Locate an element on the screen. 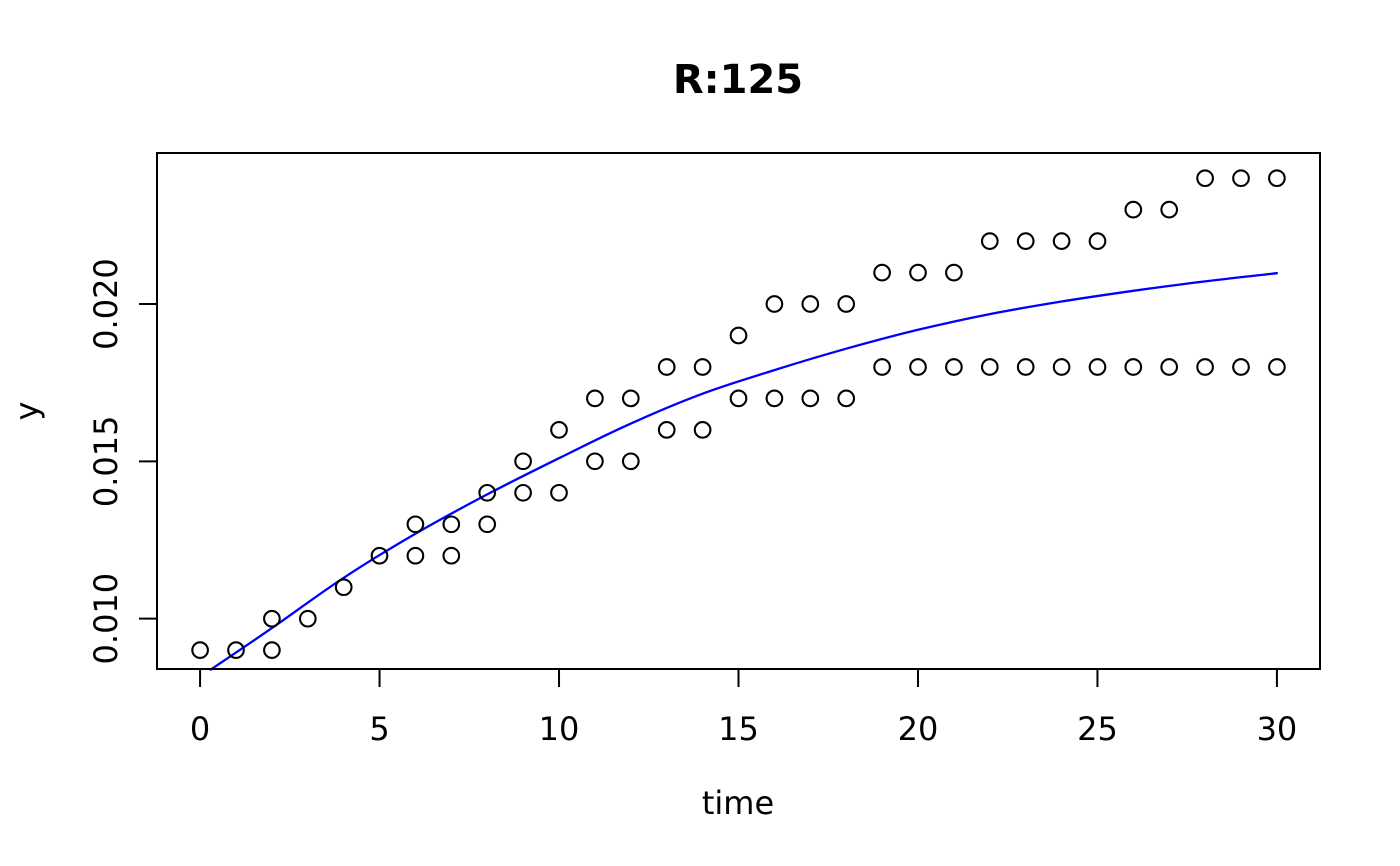 The image size is (1400, 866). x-tick-label: 5 is located at coordinates (379, 729).